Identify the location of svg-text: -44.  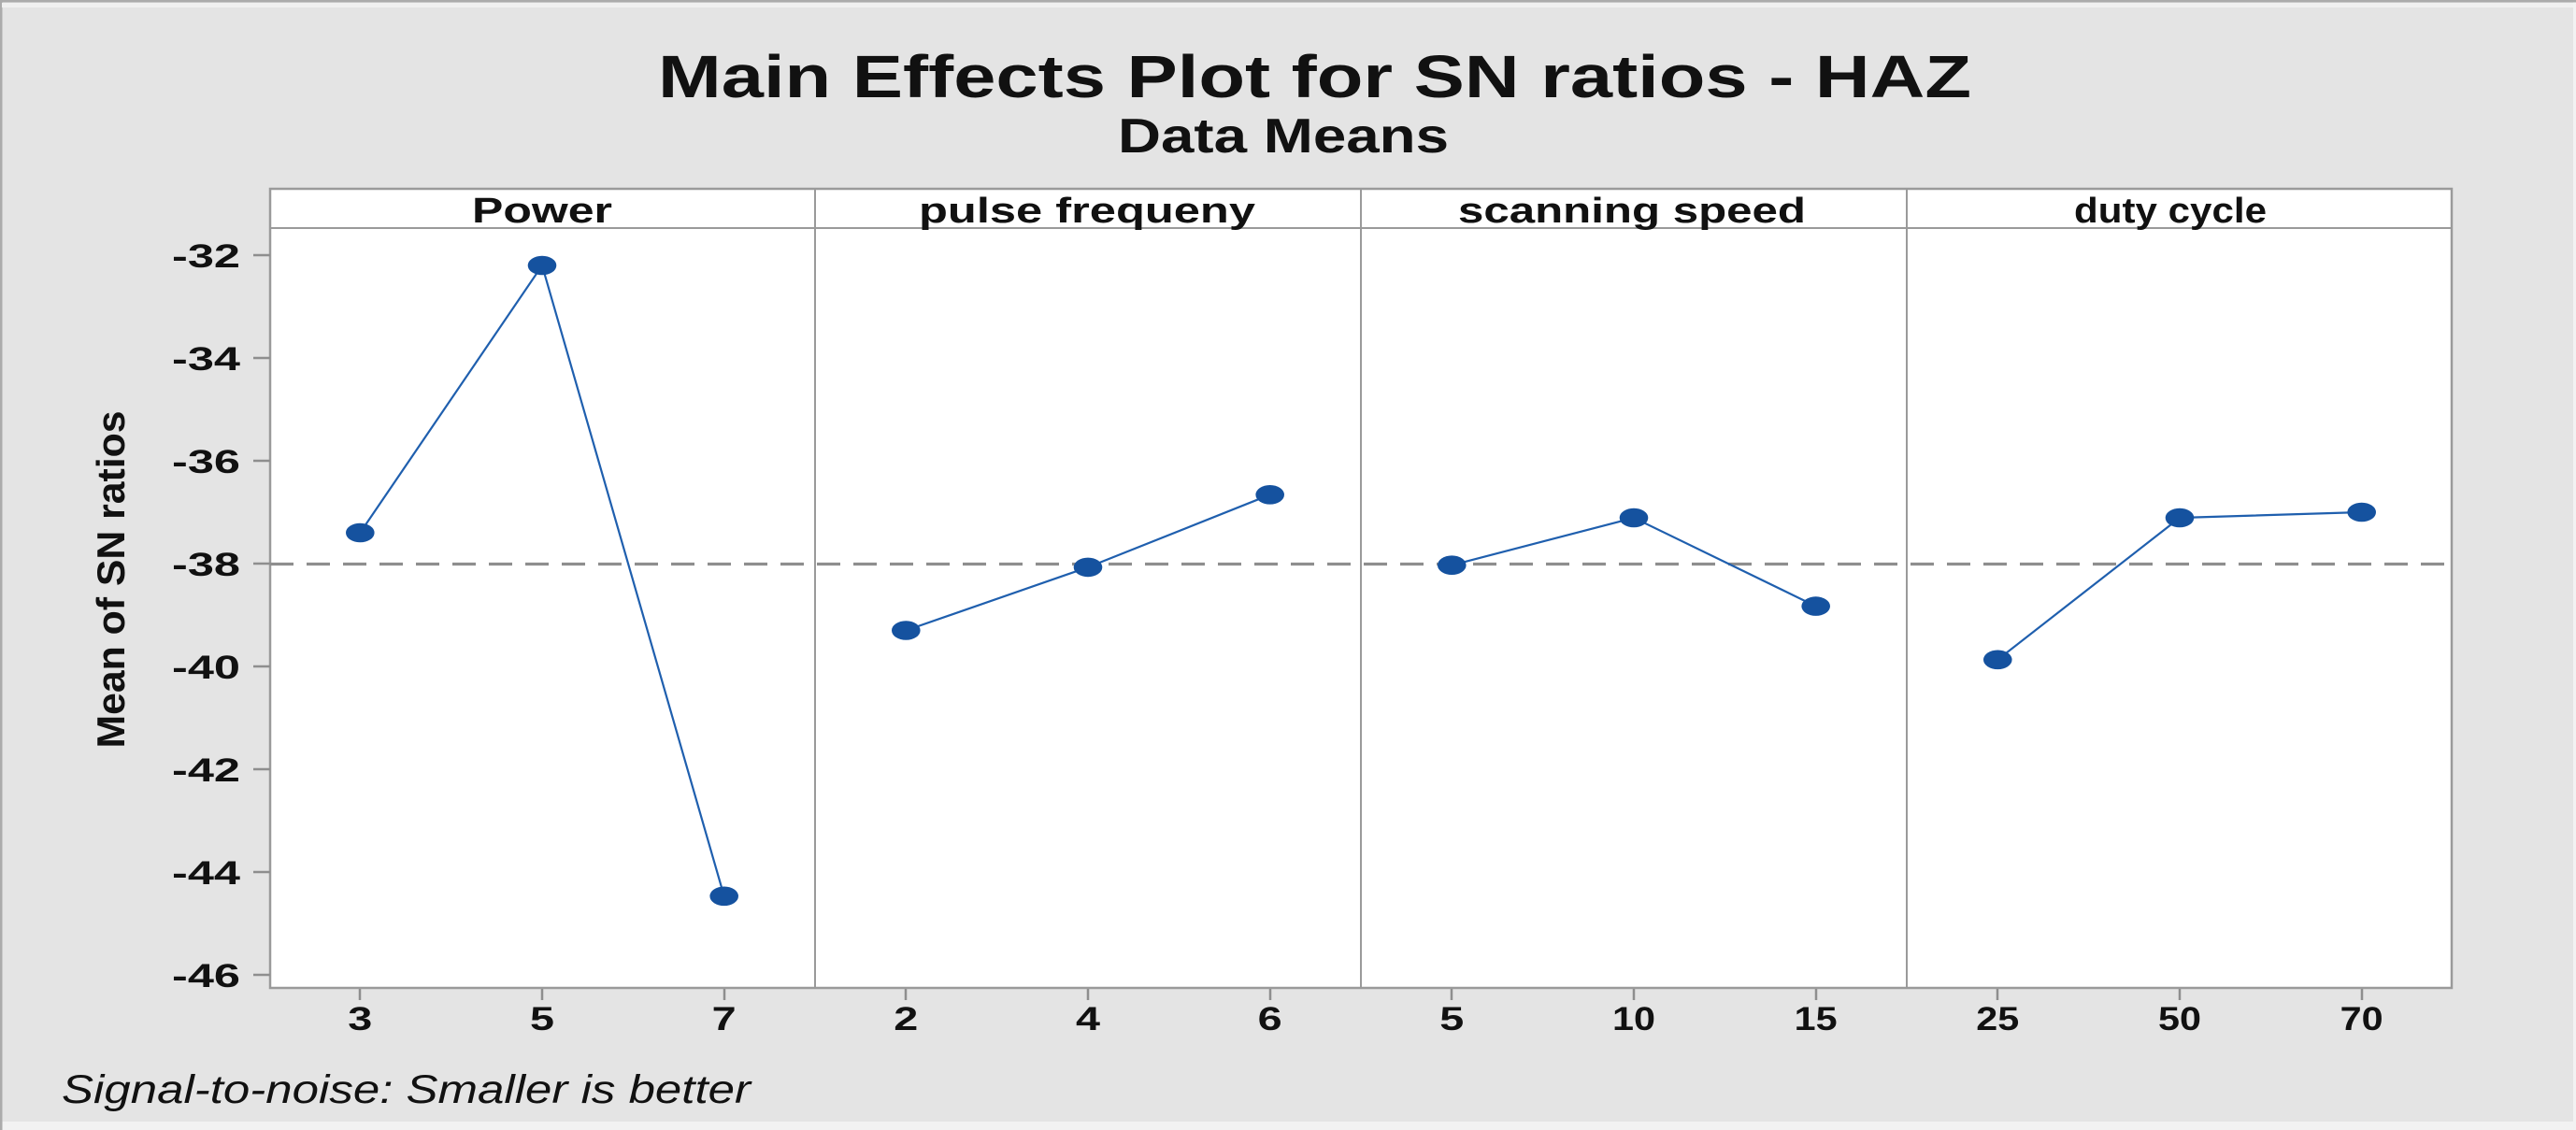
(206, 873).